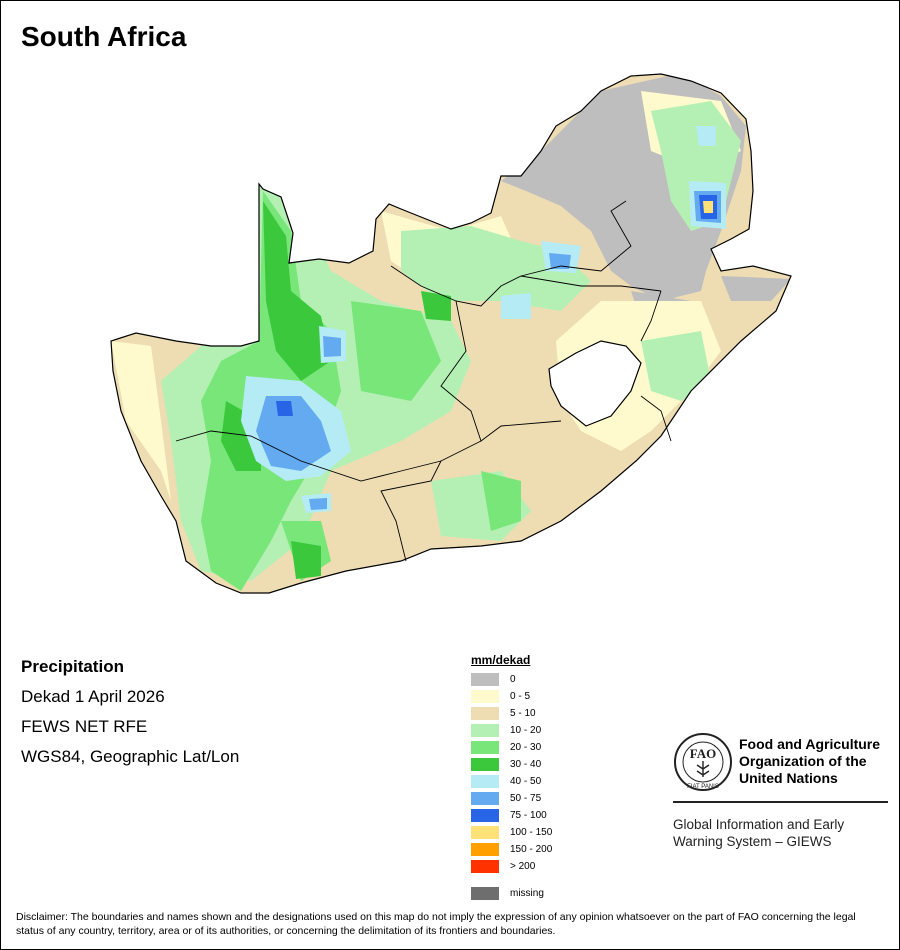 Image resolution: width=900 pixels, height=950 pixels. I want to click on legend-label: 0 - 5, so click(520, 696).